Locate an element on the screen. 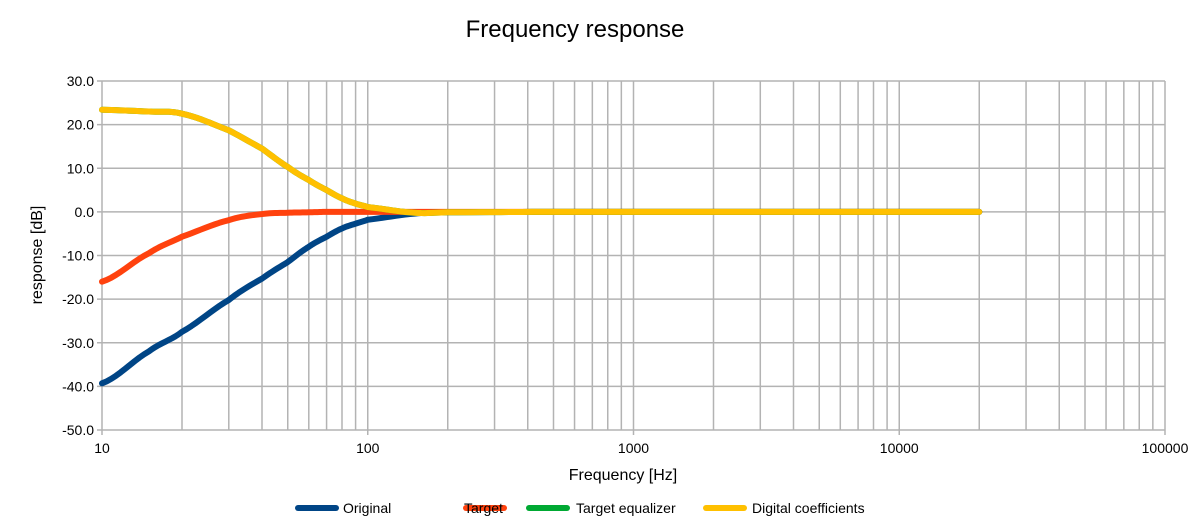 This screenshot has height=525, width=1204. series-line-target is located at coordinates (541, 246).